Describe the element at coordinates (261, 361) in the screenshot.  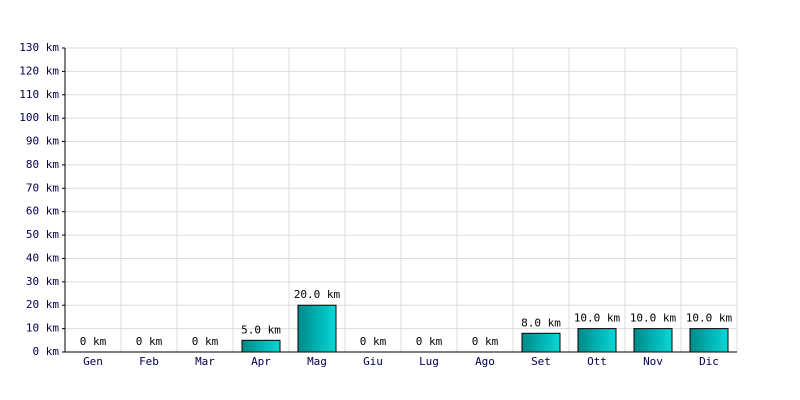
I see `x-tick-label: Apr` at that location.